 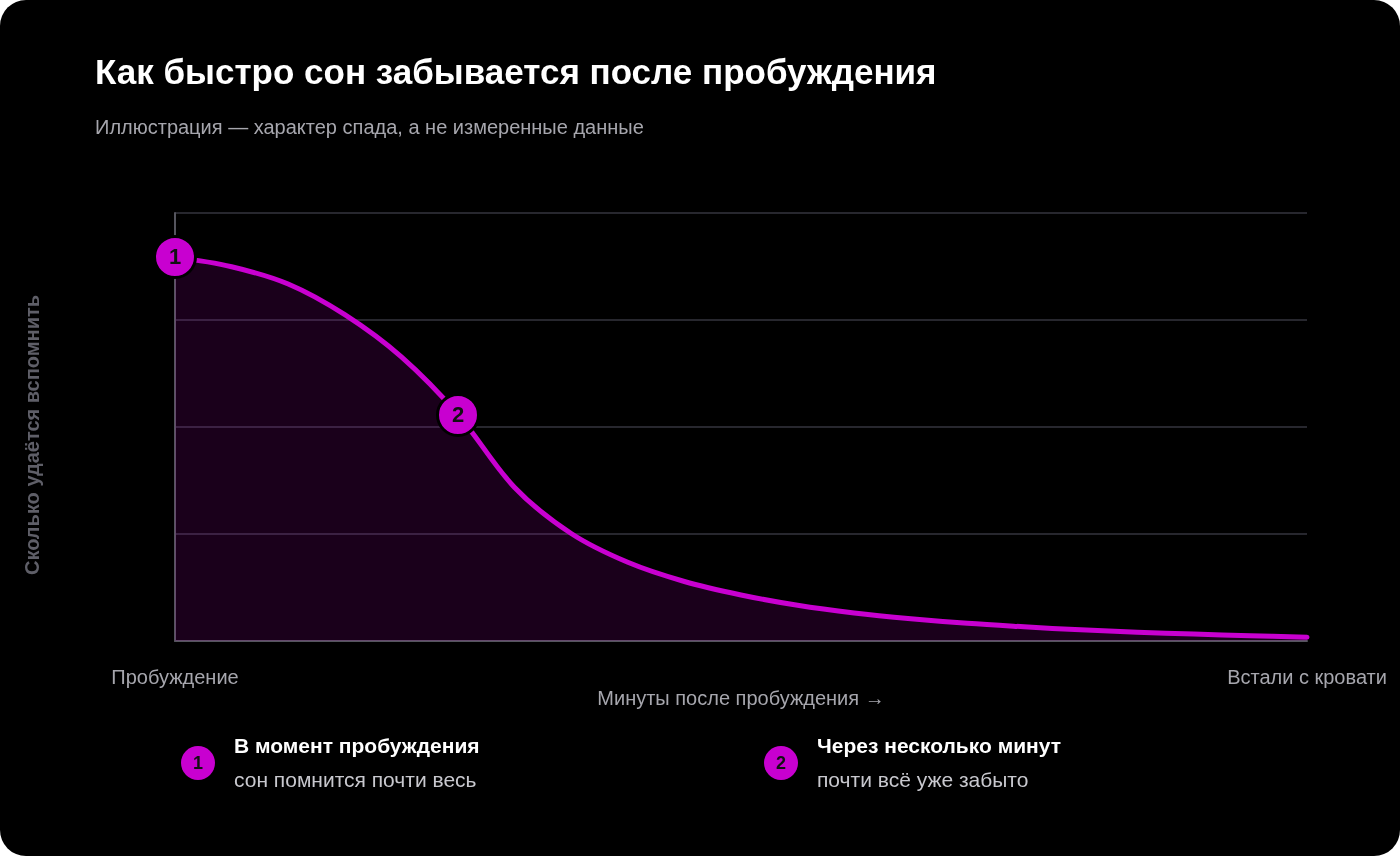 What do you see at coordinates (355, 780) in the screenshot?
I see `text: сон помнится почти весь` at bounding box center [355, 780].